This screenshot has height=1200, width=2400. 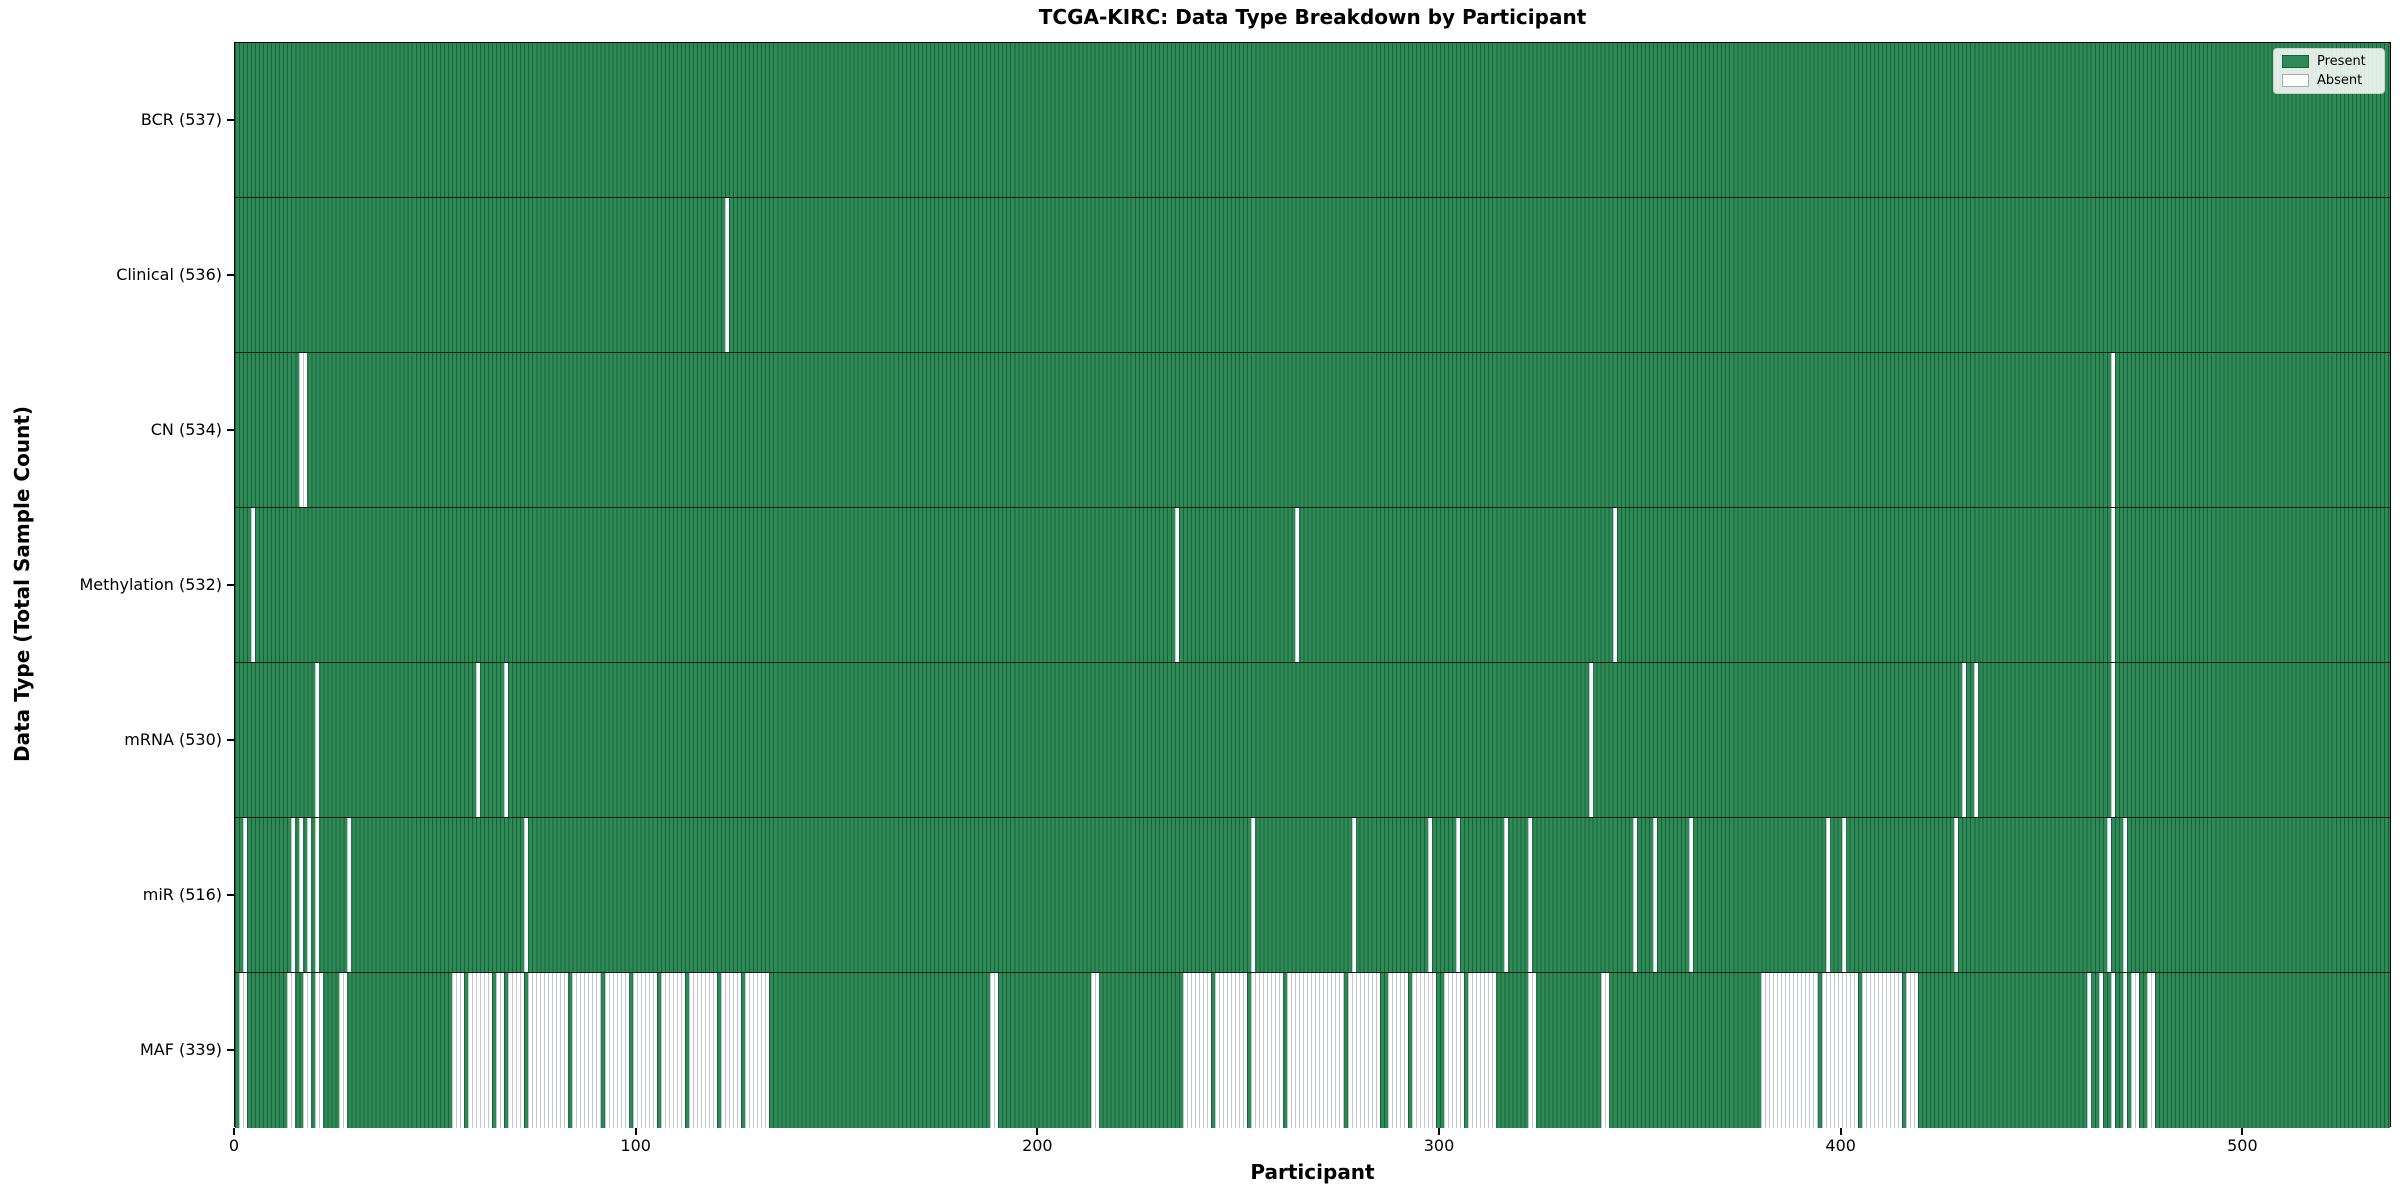 What do you see at coordinates (2295, 61) in the screenshot?
I see `present-swatch-icon` at bounding box center [2295, 61].